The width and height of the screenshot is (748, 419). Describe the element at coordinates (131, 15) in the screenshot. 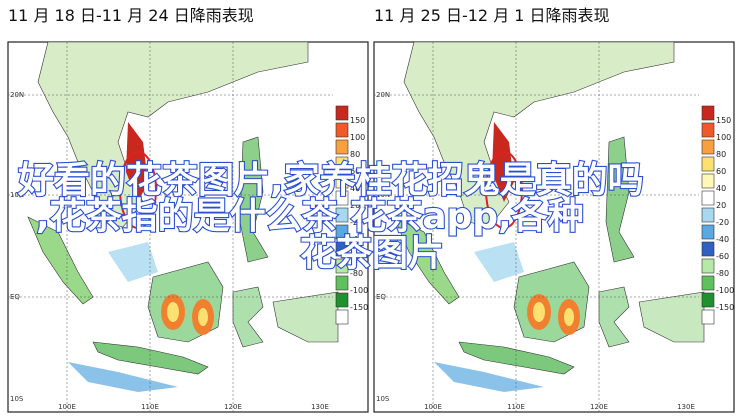

I see `panel-title: 11 月 18 日-11 月 24 日降雨表现` at that location.